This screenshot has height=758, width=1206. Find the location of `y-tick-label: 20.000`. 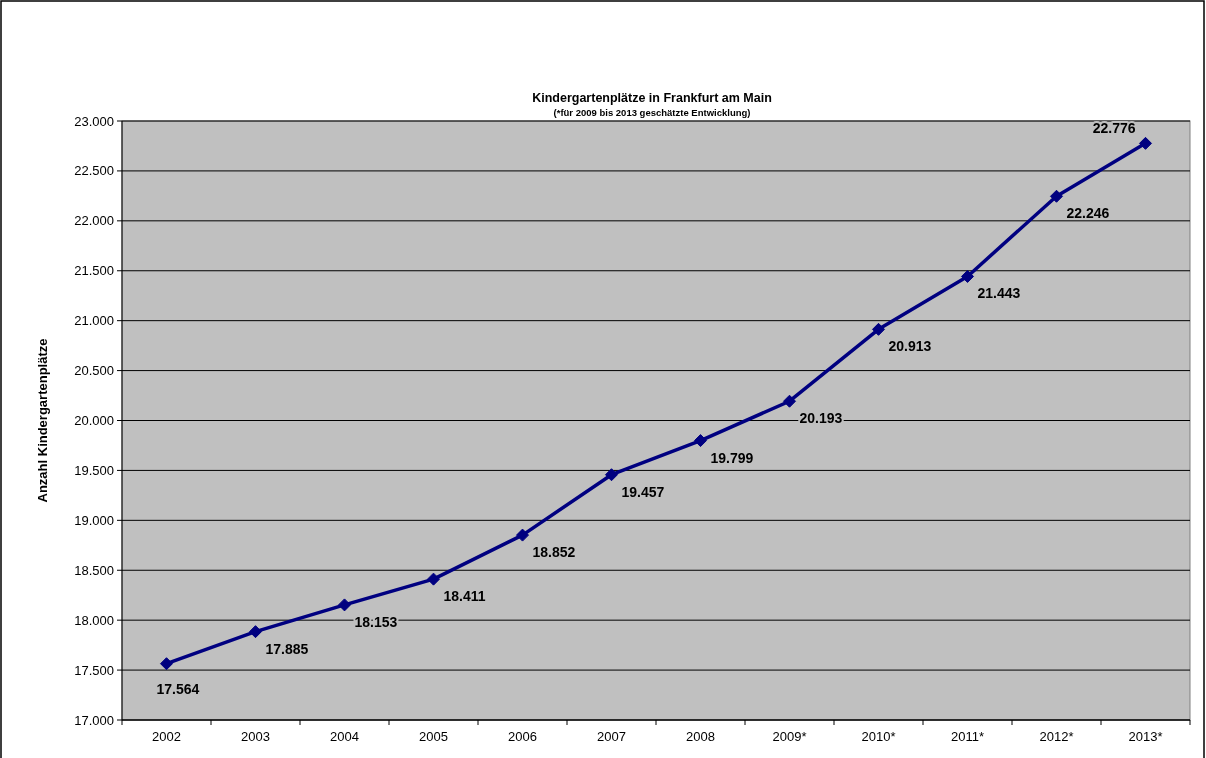

y-tick-label: 20.000 is located at coordinates (94, 420).